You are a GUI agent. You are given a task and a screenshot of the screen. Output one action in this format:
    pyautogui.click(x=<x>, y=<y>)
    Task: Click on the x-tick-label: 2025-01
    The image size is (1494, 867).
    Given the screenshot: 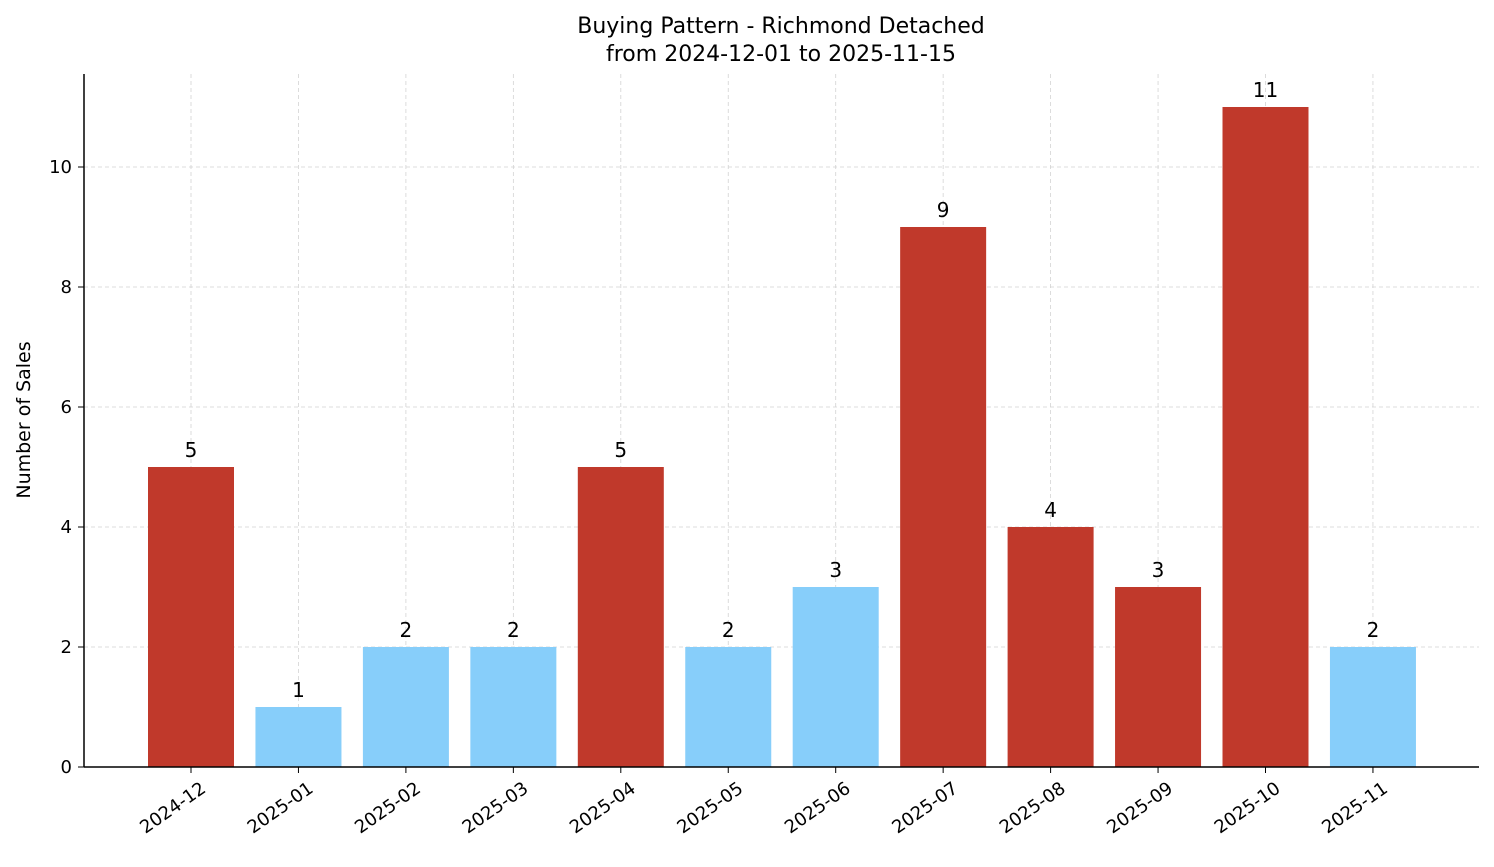 What is the action you would take?
    pyautogui.click(x=281, y=808)
    